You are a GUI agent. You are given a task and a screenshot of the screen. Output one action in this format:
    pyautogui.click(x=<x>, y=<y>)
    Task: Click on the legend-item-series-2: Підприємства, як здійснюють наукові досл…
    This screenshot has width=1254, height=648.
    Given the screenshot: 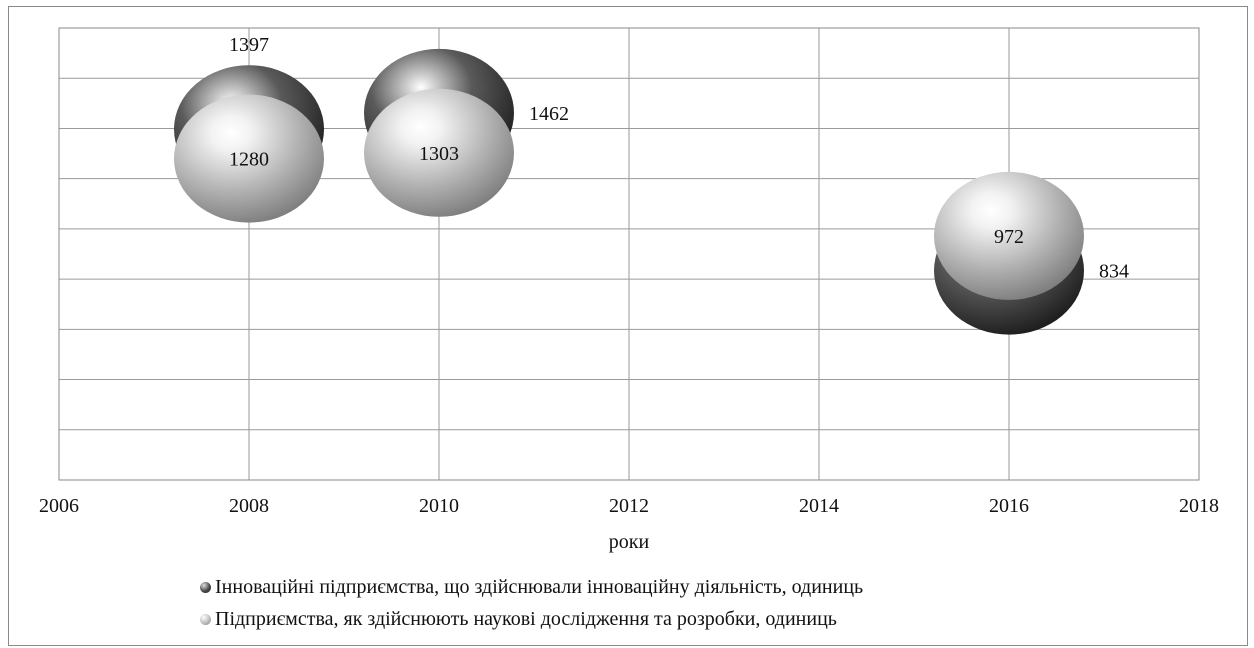 What is the action you would take?
    pyautogui.click(x=518, y=619)
    